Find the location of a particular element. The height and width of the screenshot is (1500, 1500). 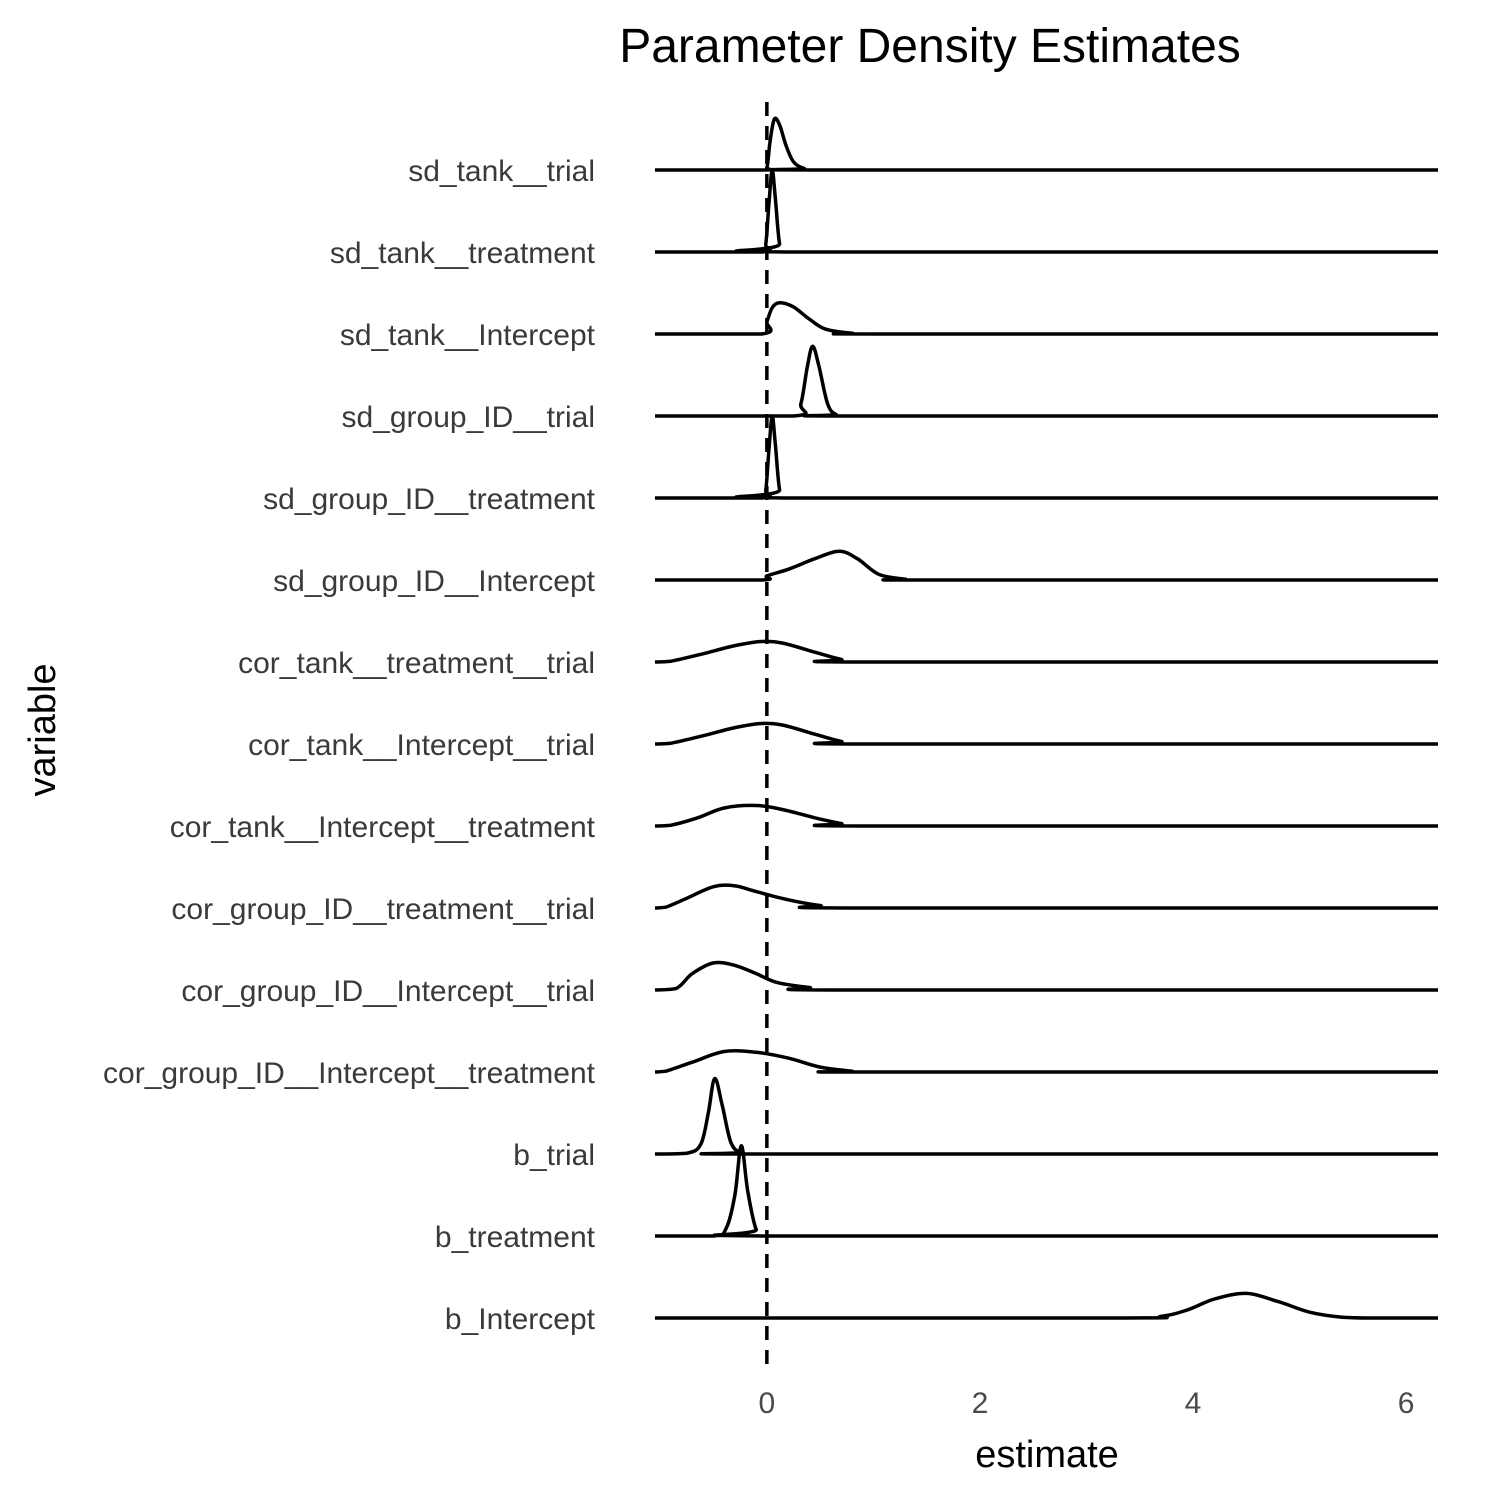

y-tick-label-b-treatment: b_treatment is located at coordinates (515, 1237).